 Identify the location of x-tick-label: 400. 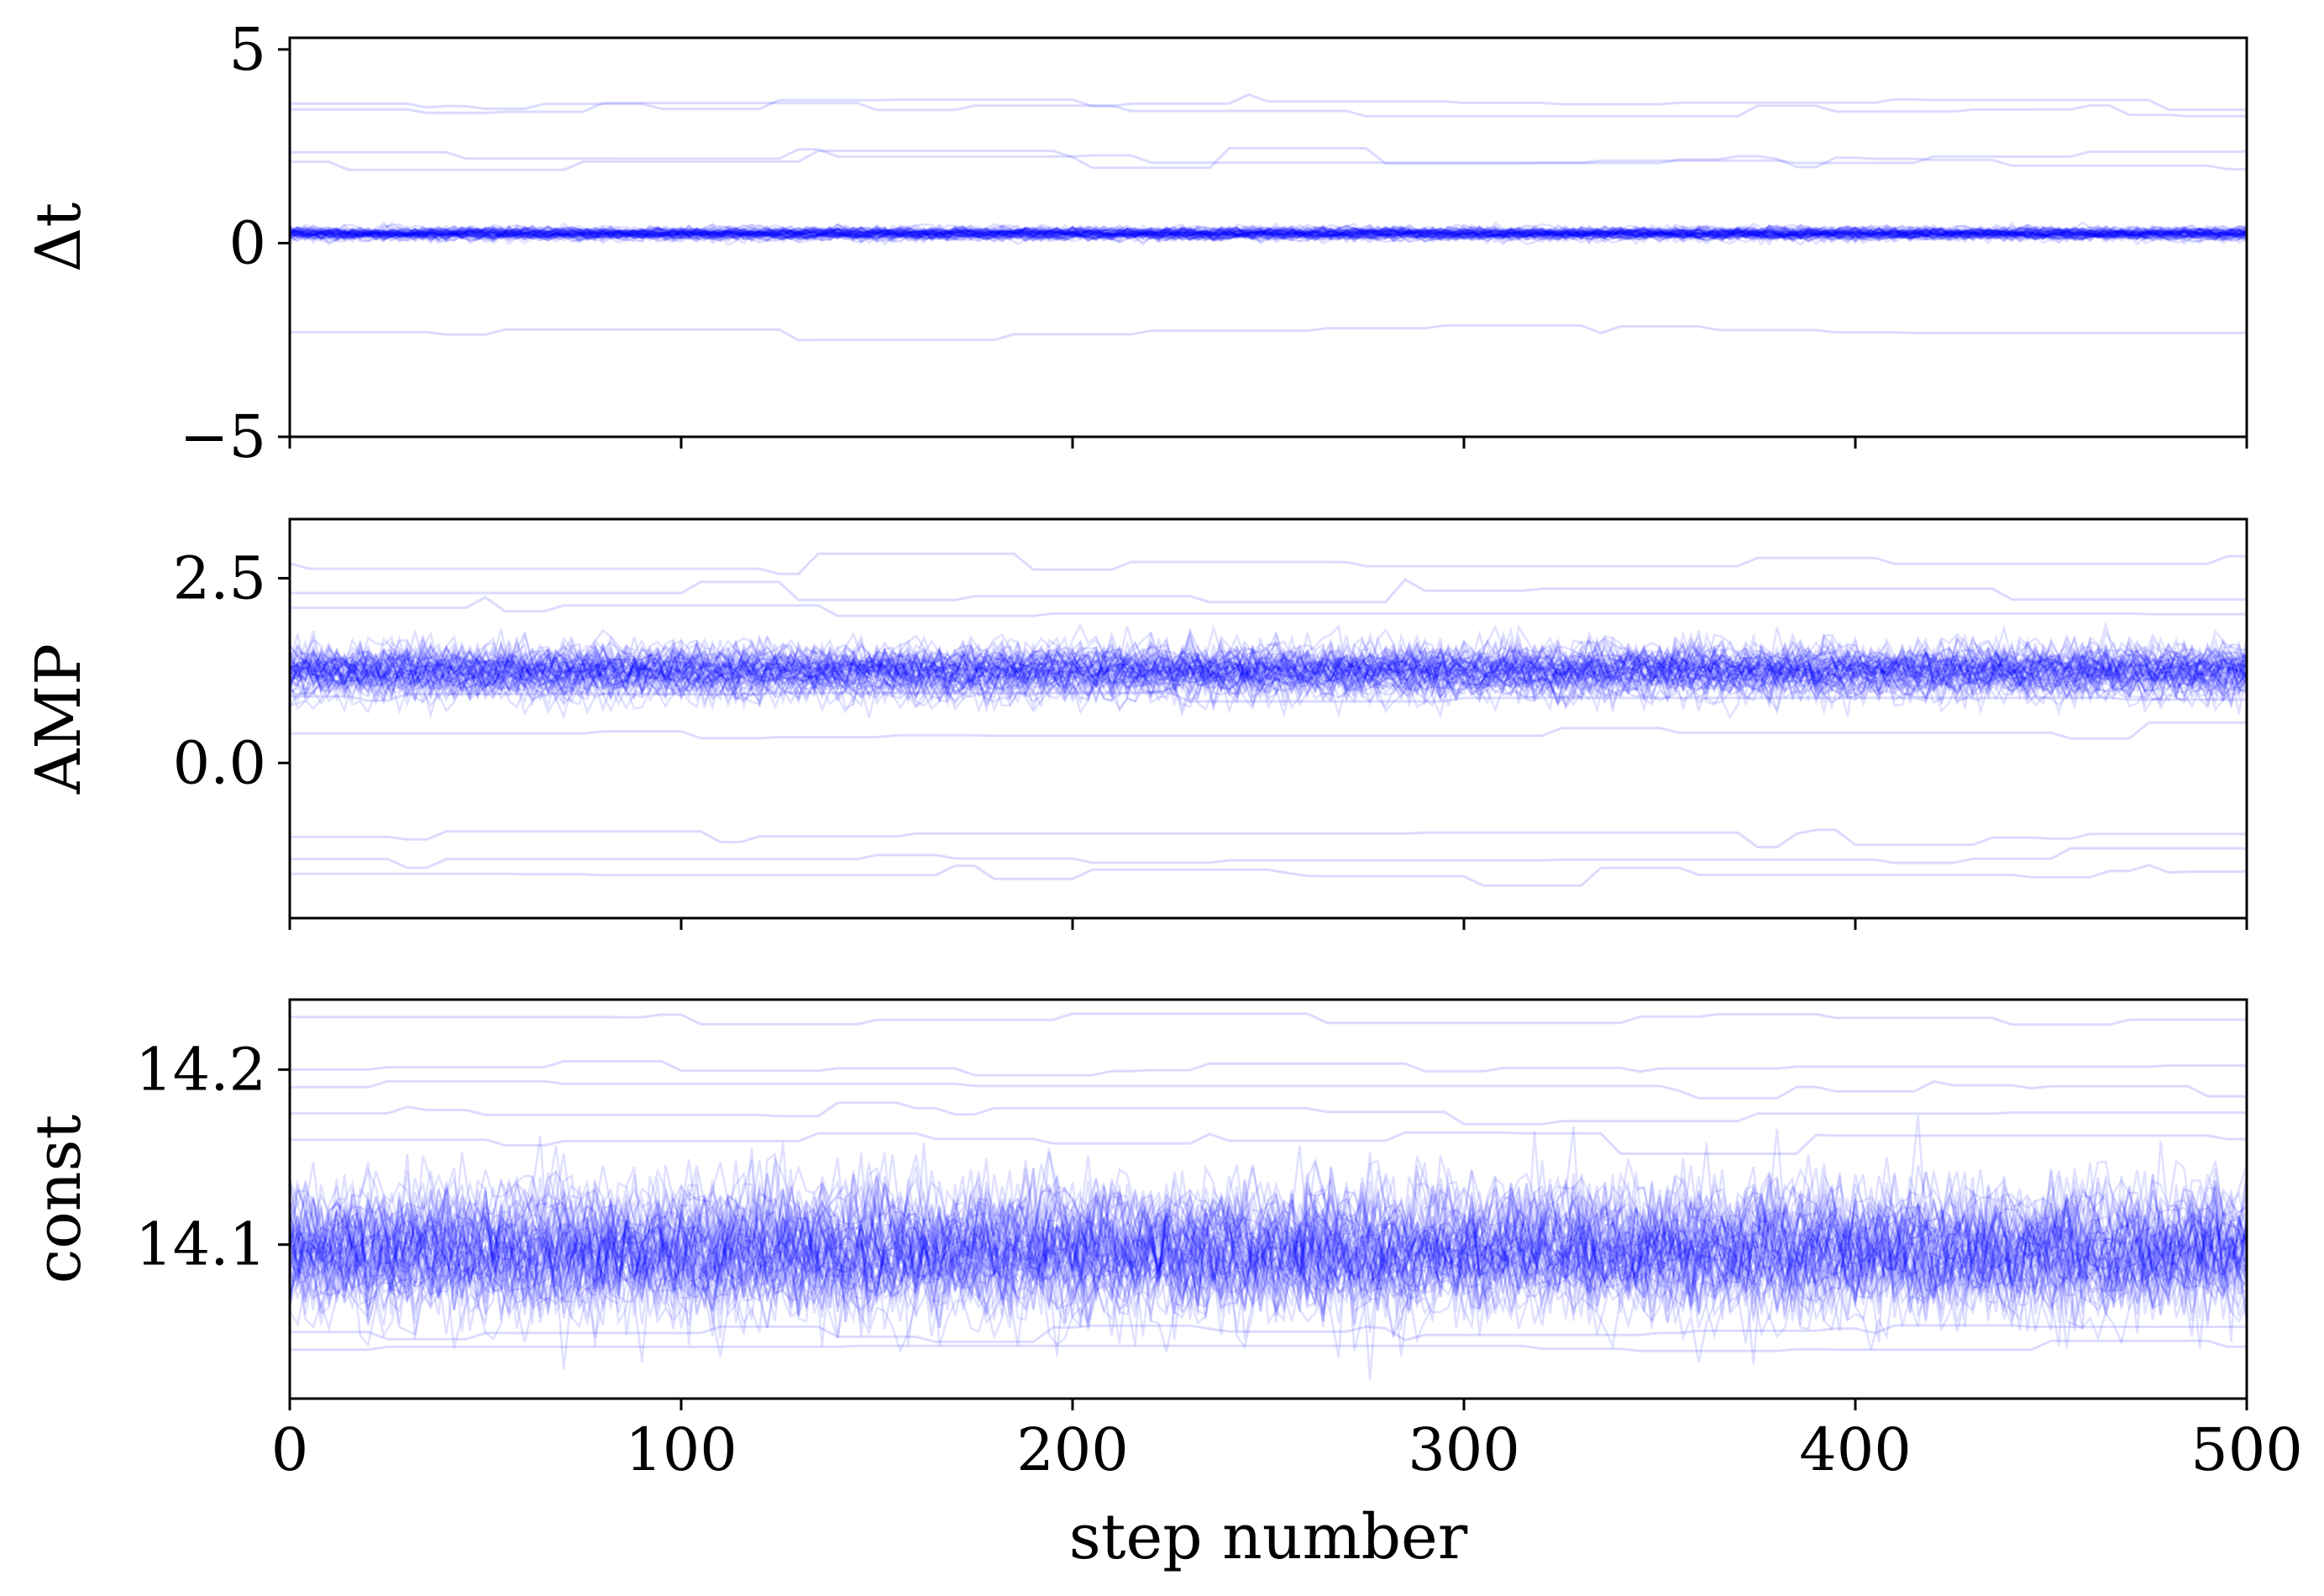
(1855, 1449).